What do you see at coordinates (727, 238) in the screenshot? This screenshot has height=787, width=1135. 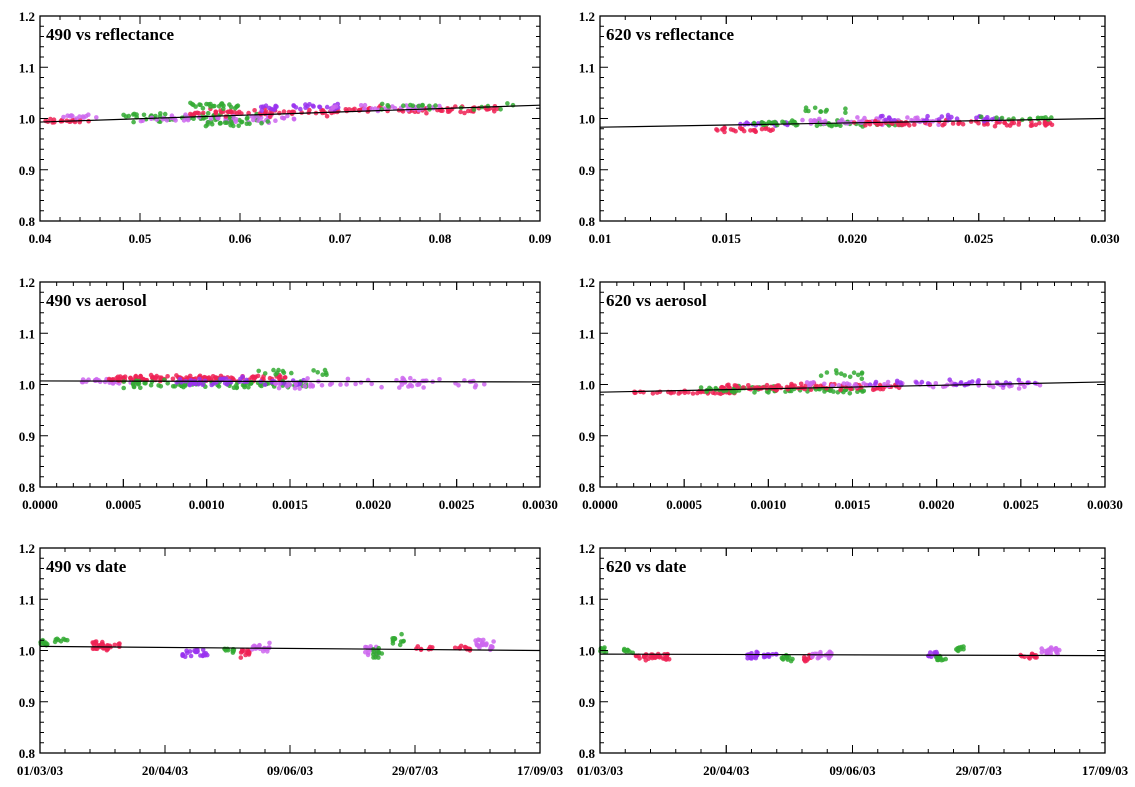 I see `x-tick-label: 0.015` at bounding box center [727, 238].